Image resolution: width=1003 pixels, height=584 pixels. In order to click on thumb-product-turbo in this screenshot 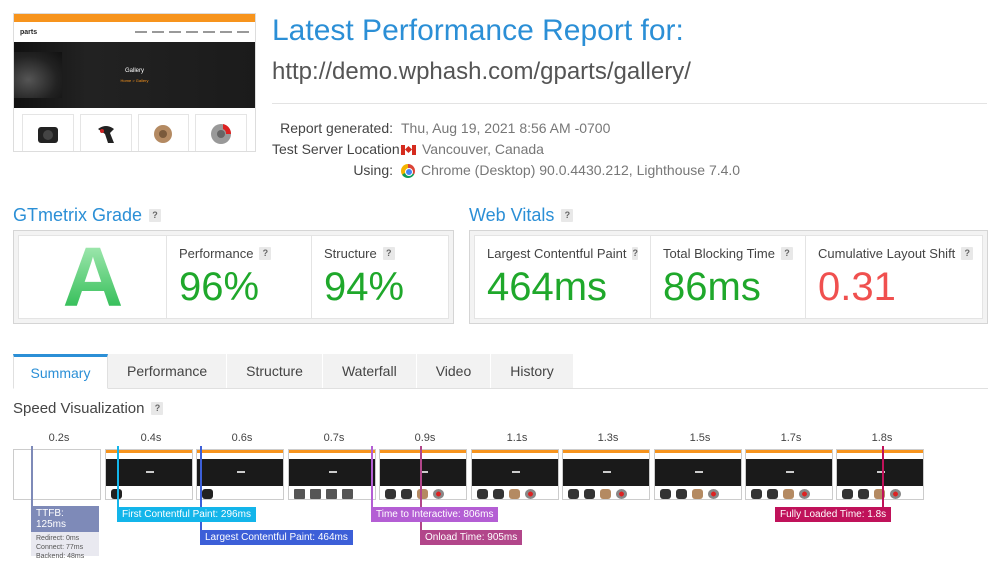, I will do `click(163, 132)`.